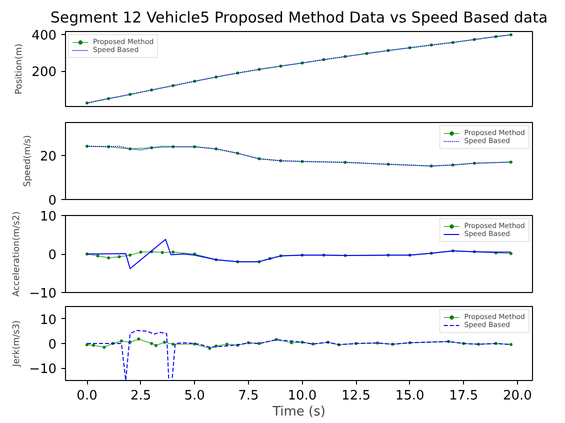 This screenshot has width=565, height=423. Describe the element at coordinates (19, 69) in the screenshot. I see `y-axis-title: Position(m)` at that location.